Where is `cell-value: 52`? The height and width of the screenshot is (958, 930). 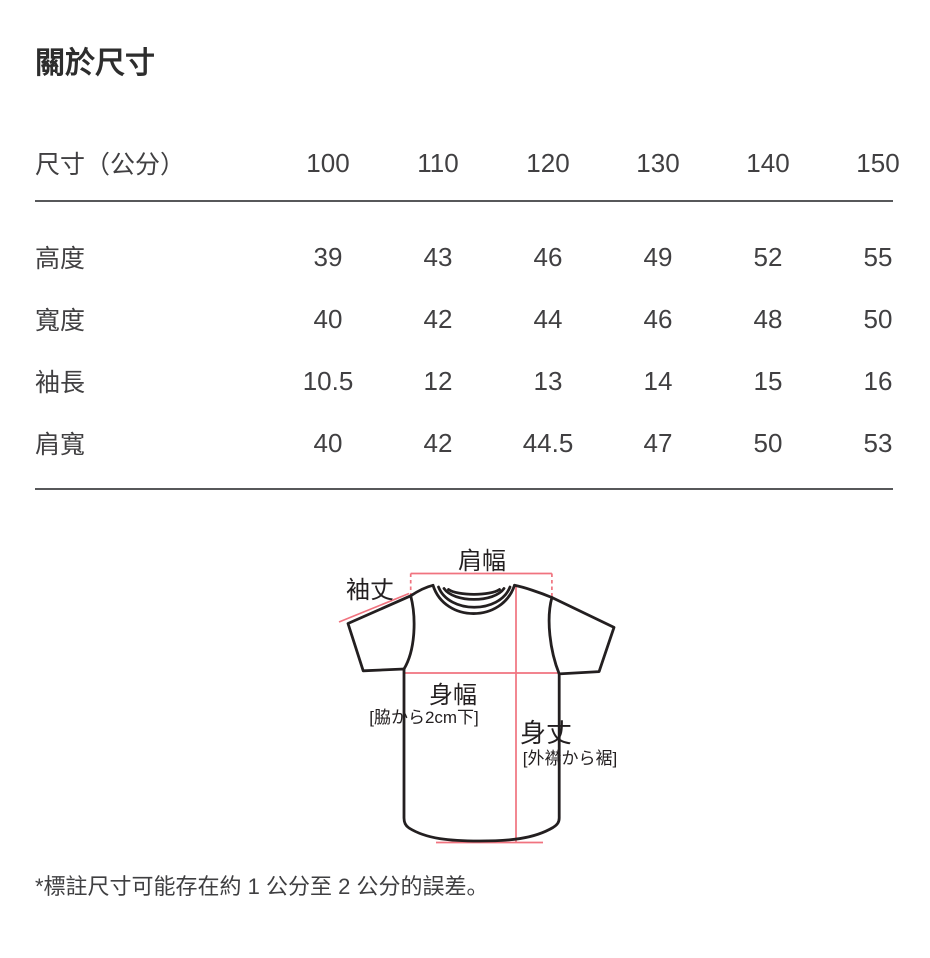
cell-value: 52 is located at coordinates (768, 256).